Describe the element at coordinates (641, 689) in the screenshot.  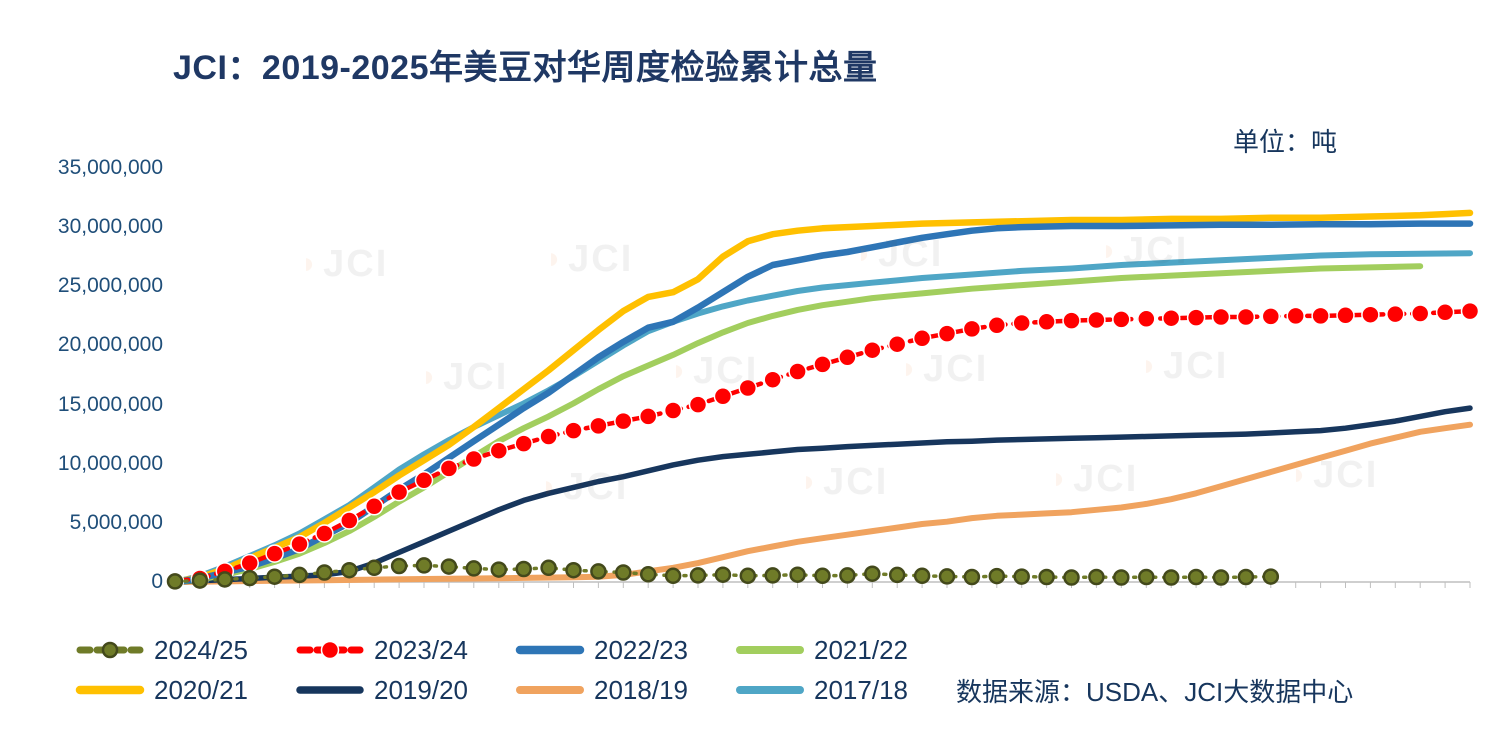
I see `legend-label: 2018/19` at that location.